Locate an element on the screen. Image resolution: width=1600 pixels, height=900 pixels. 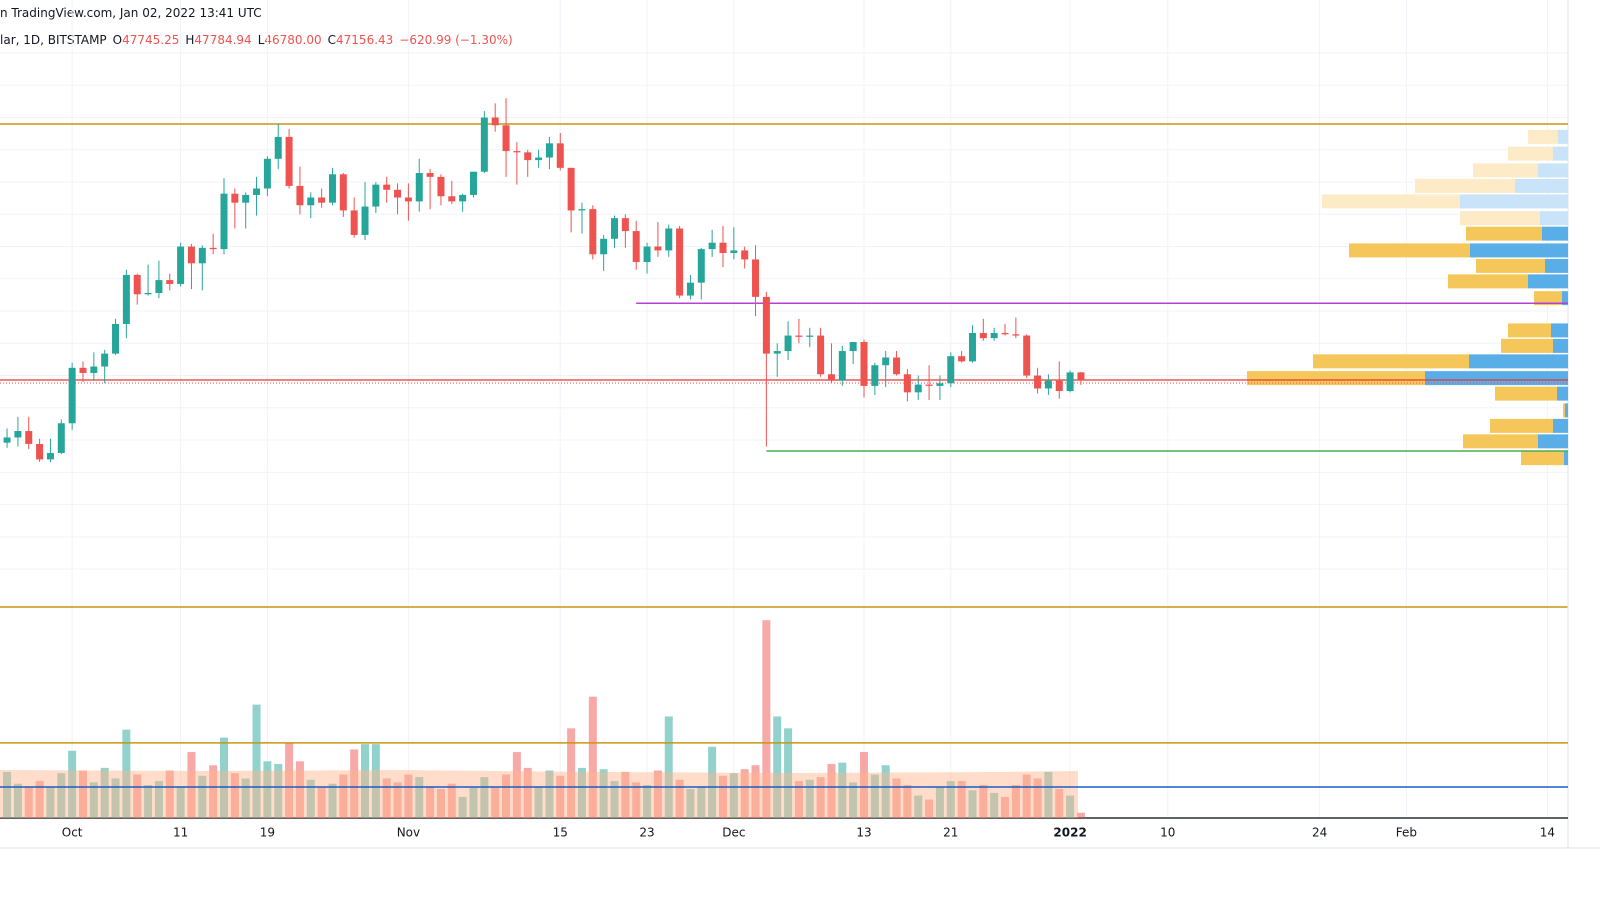
x-tick-label: Dec is located at coordinates (733, 833).